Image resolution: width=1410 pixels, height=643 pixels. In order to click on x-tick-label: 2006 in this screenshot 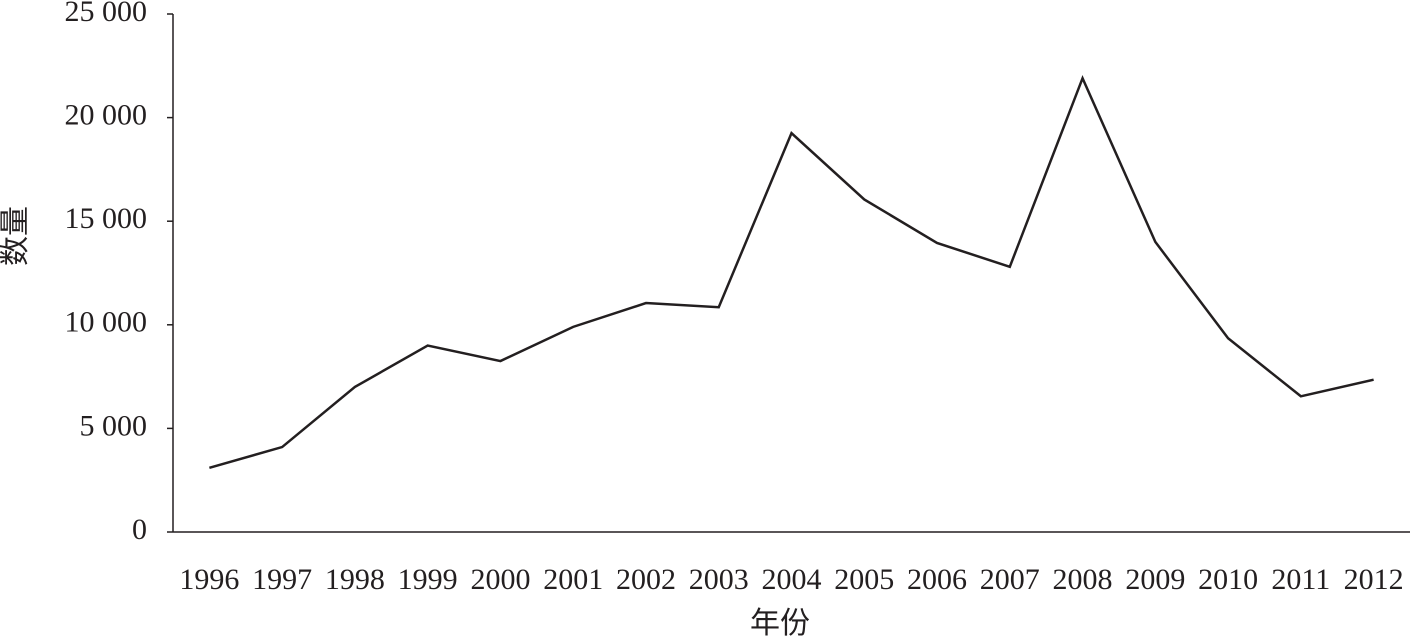, I will do `click(937, 579)`.